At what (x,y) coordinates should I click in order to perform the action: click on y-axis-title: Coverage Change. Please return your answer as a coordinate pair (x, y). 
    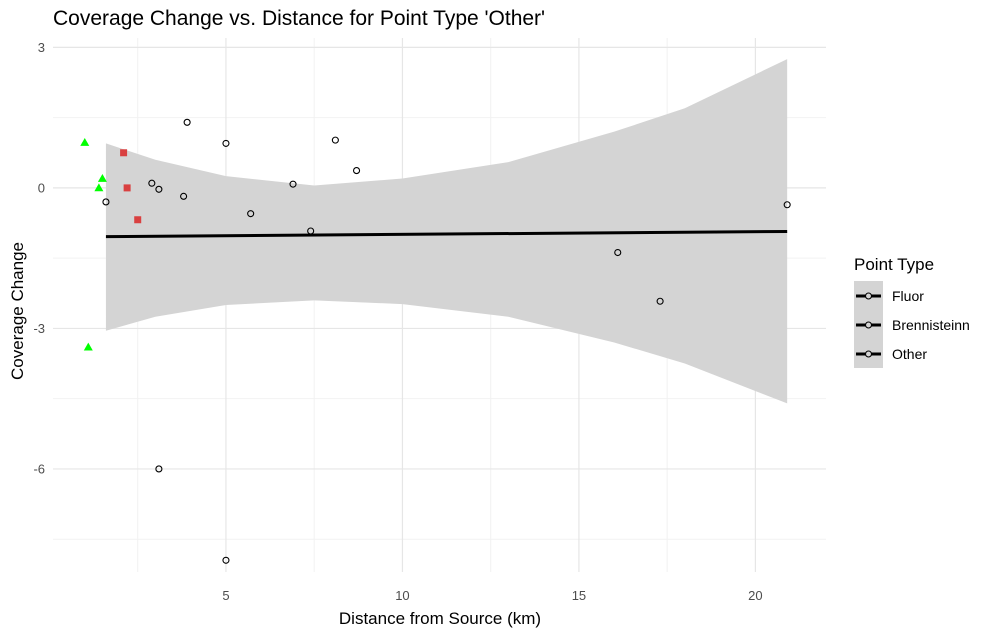
    Looking at the image, I should click on (17, 311).